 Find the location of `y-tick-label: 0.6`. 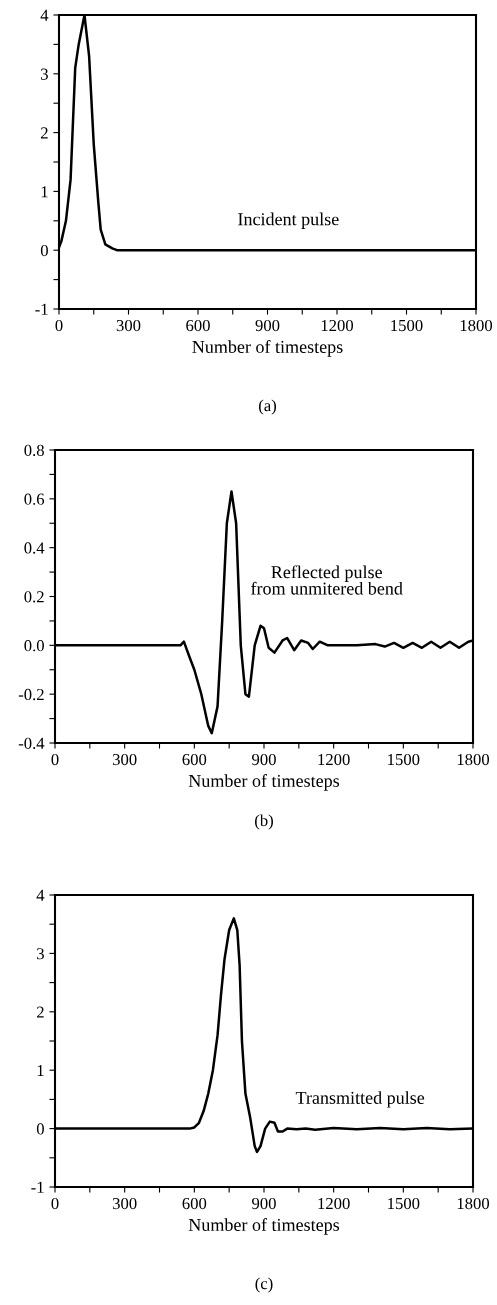

y-tick-label: 0.6 is located at coordinates (34, 499).